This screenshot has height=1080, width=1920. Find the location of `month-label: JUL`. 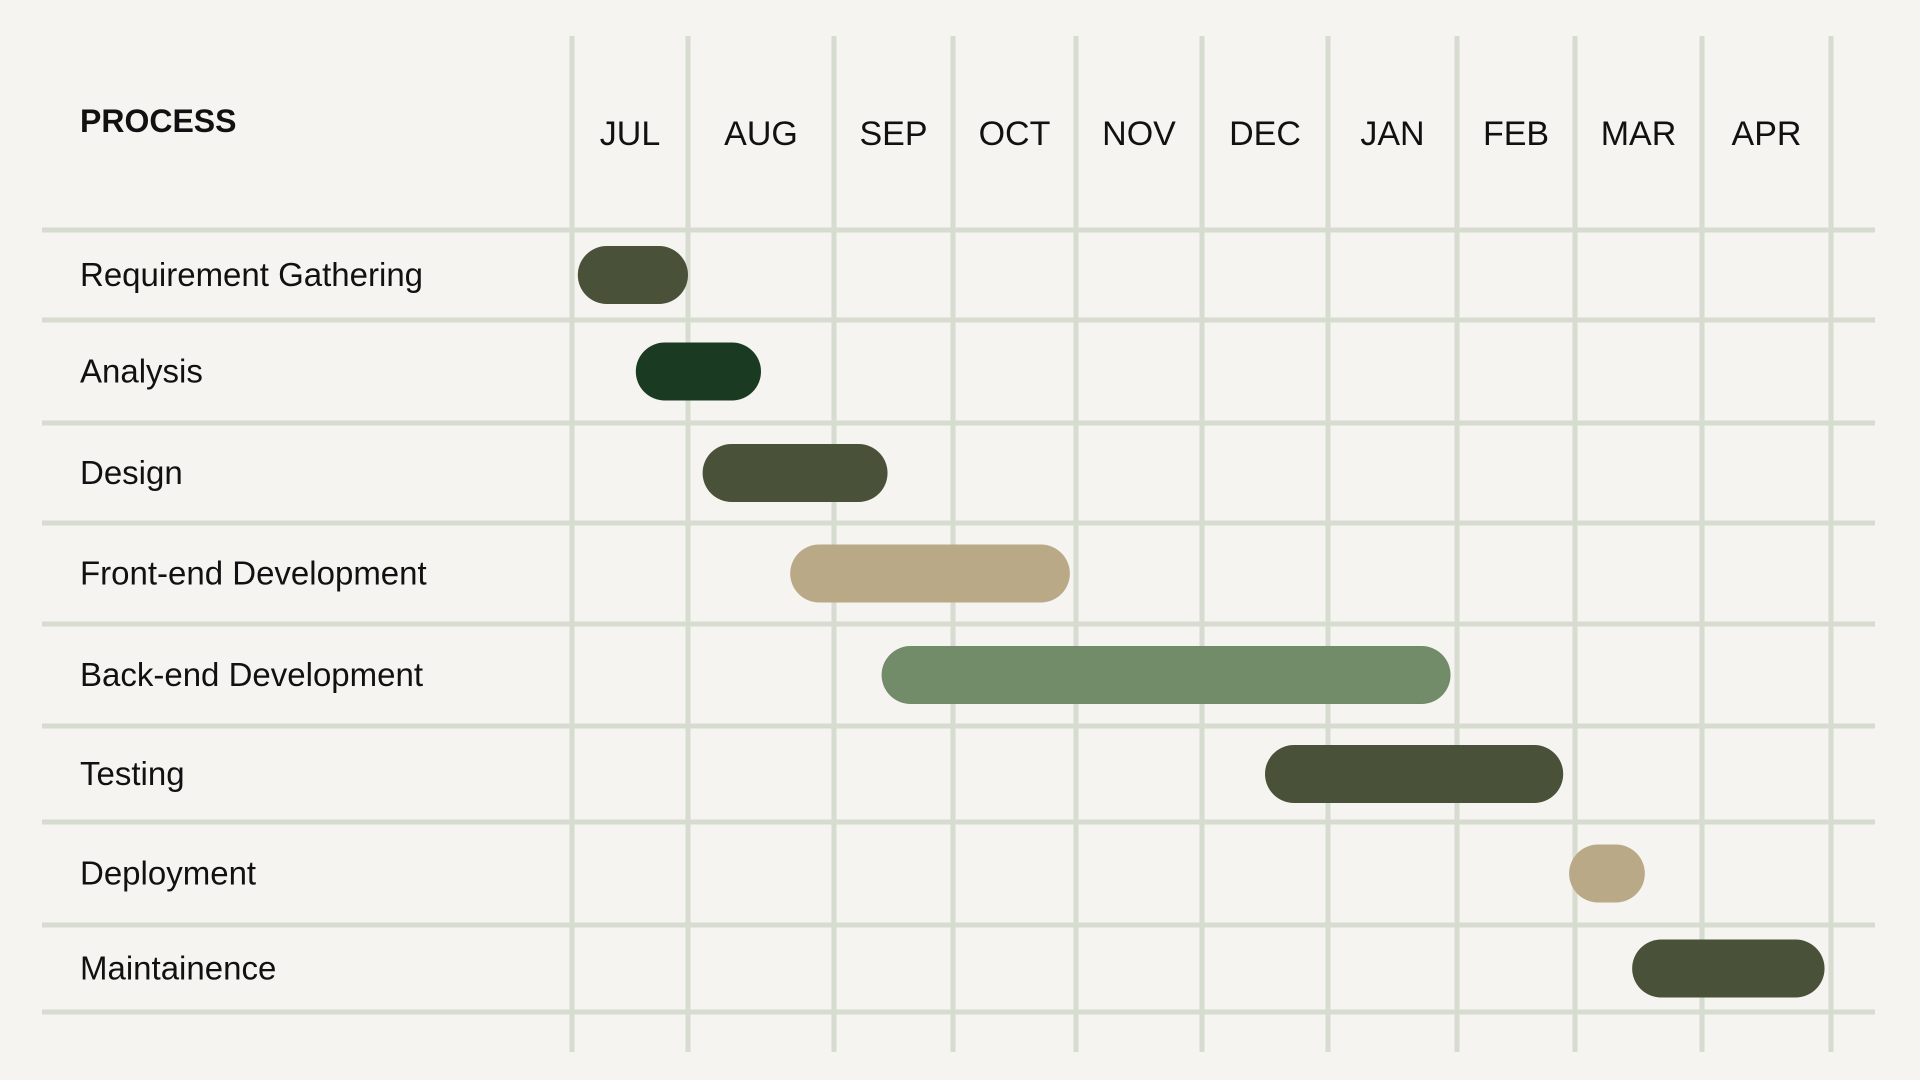

month-label: JUL is located at coordinates (630, 134).